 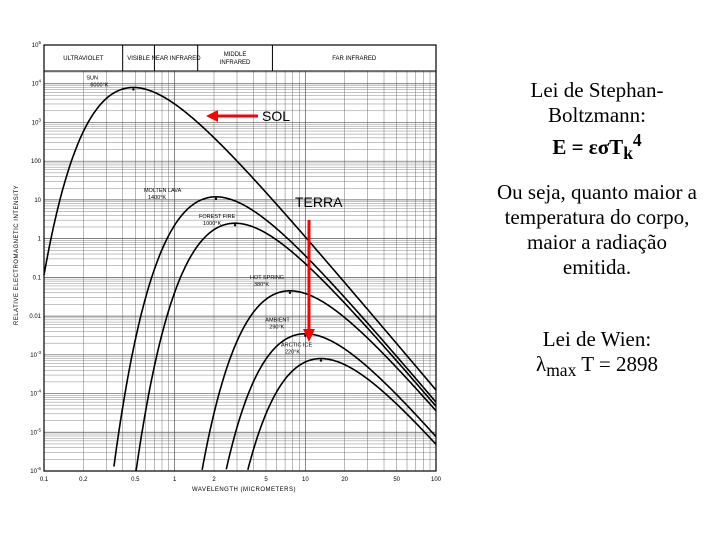 What do you see at coordinates (37, 121) in the screenshot?
I see `y-tick-label: 10³` at bounding box center [37, 121].